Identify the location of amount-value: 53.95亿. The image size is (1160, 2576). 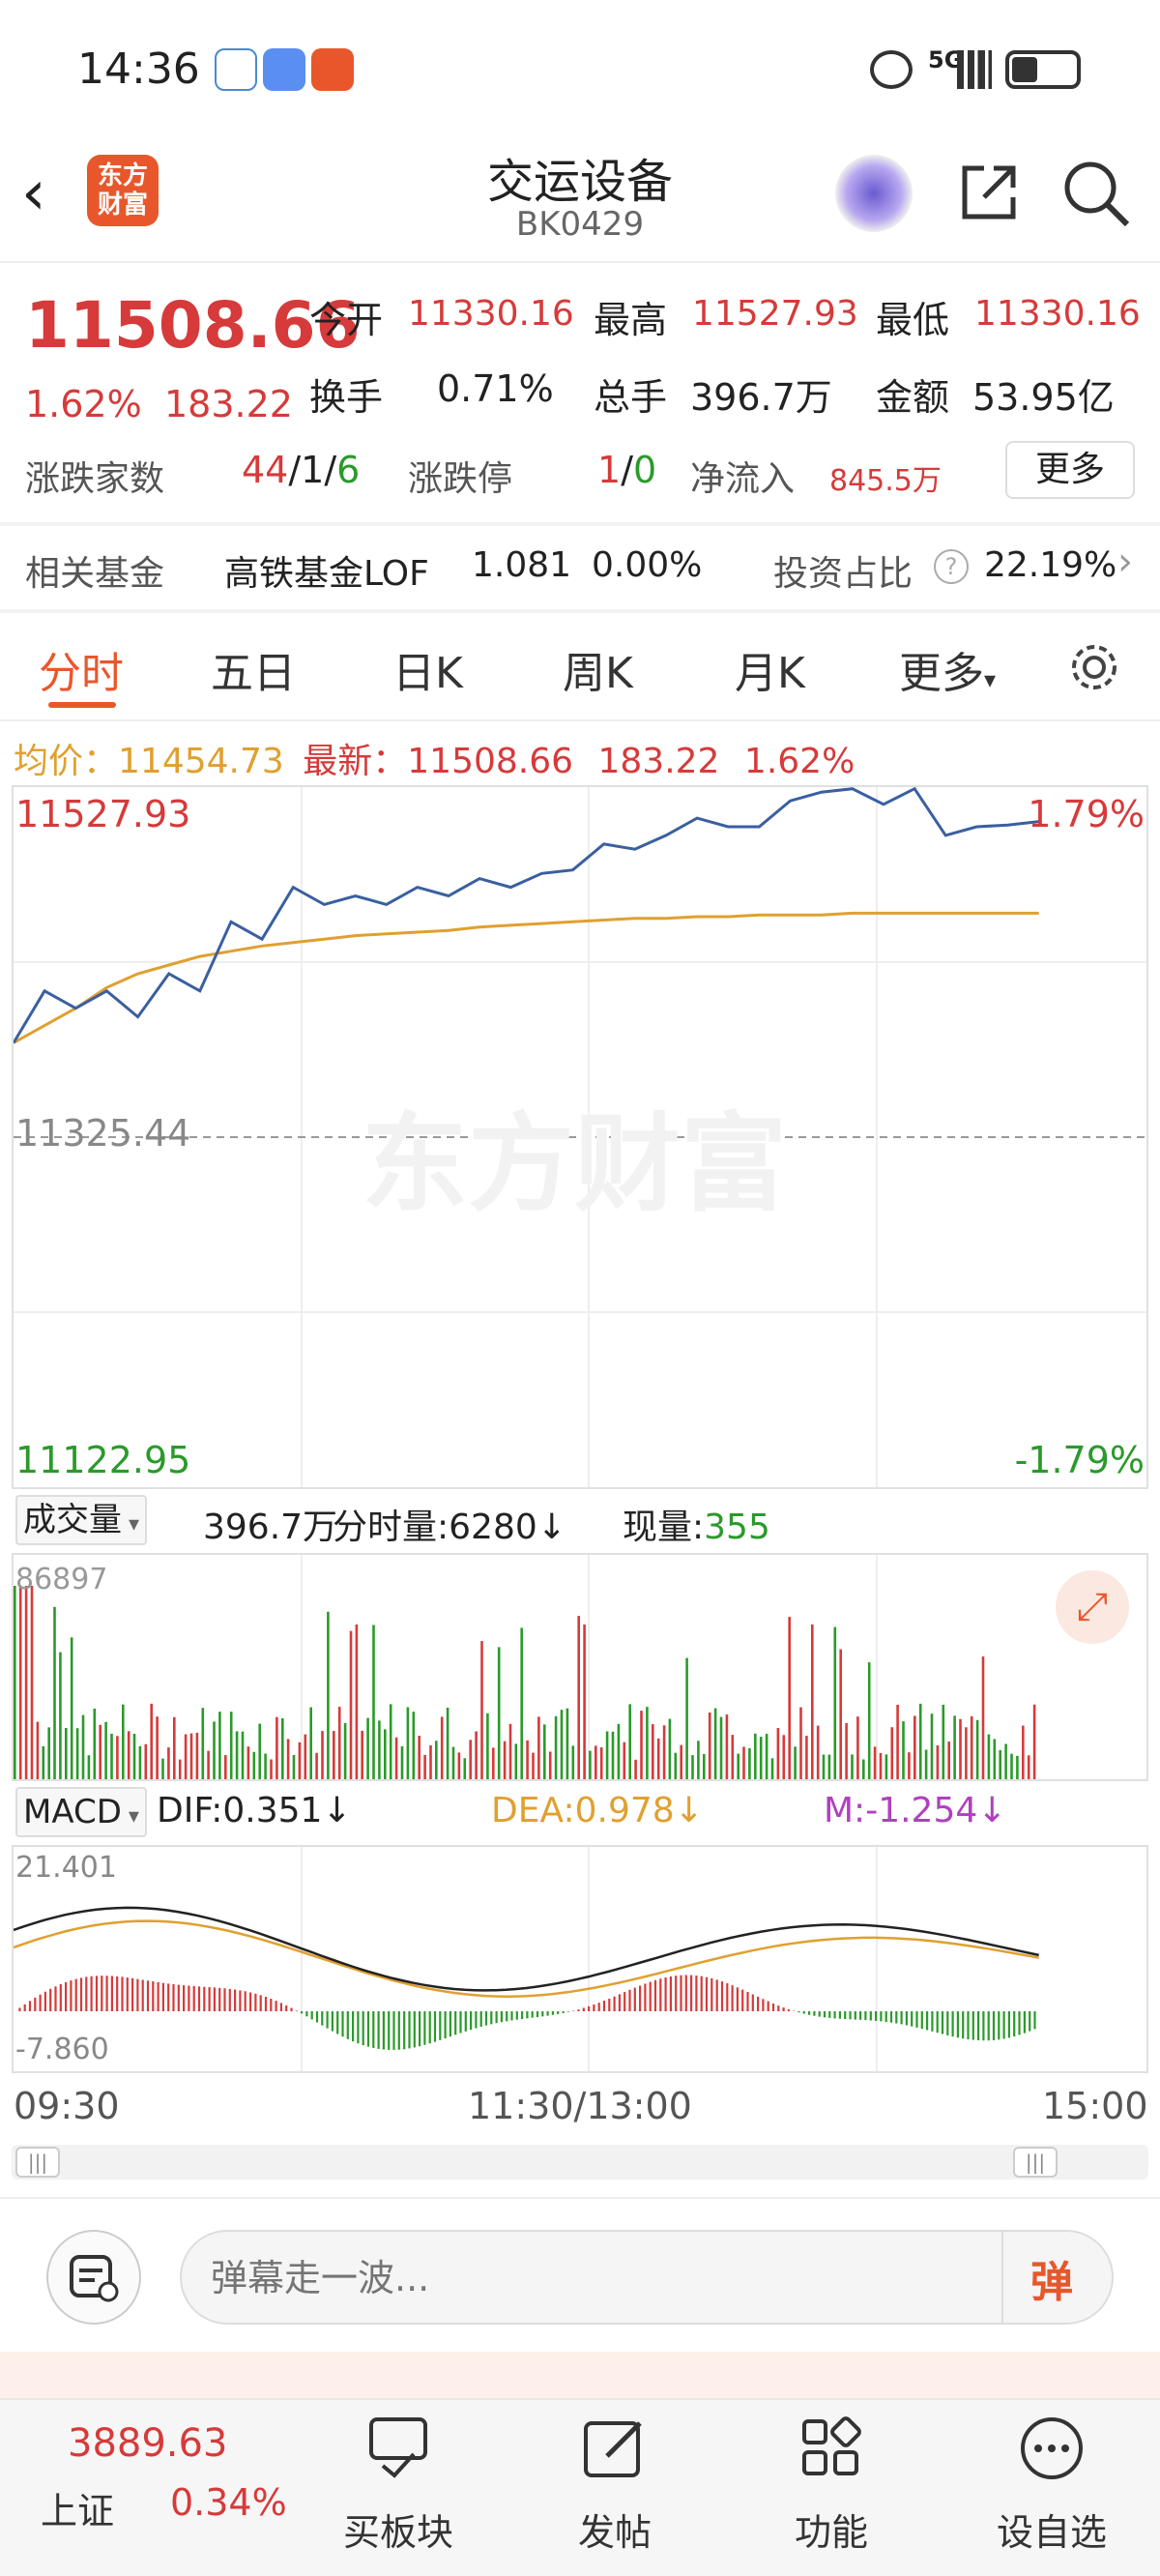
(1044, 397).